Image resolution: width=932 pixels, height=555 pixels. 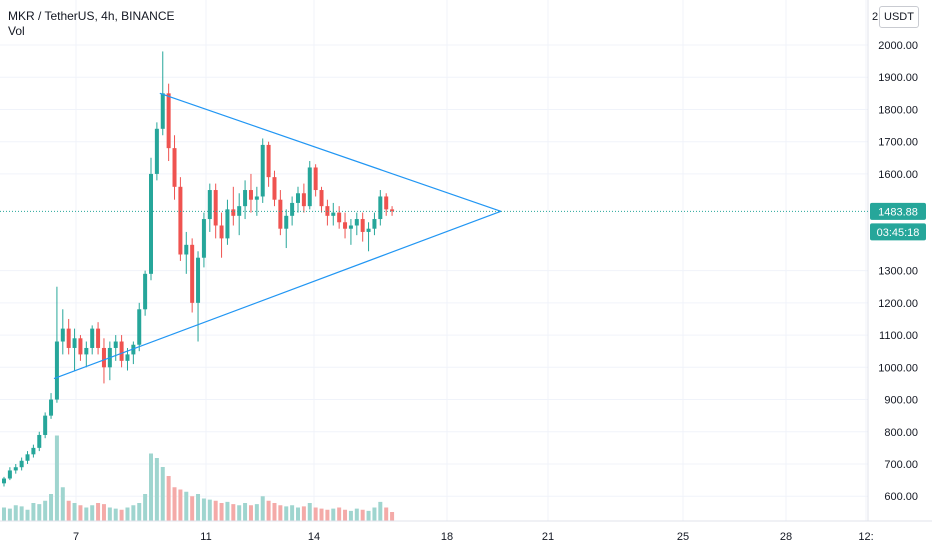 What do you see at coordinates (447, 537) in the screenshot?
I see `time-tick-label: 18` at bounding box center [447, 537].